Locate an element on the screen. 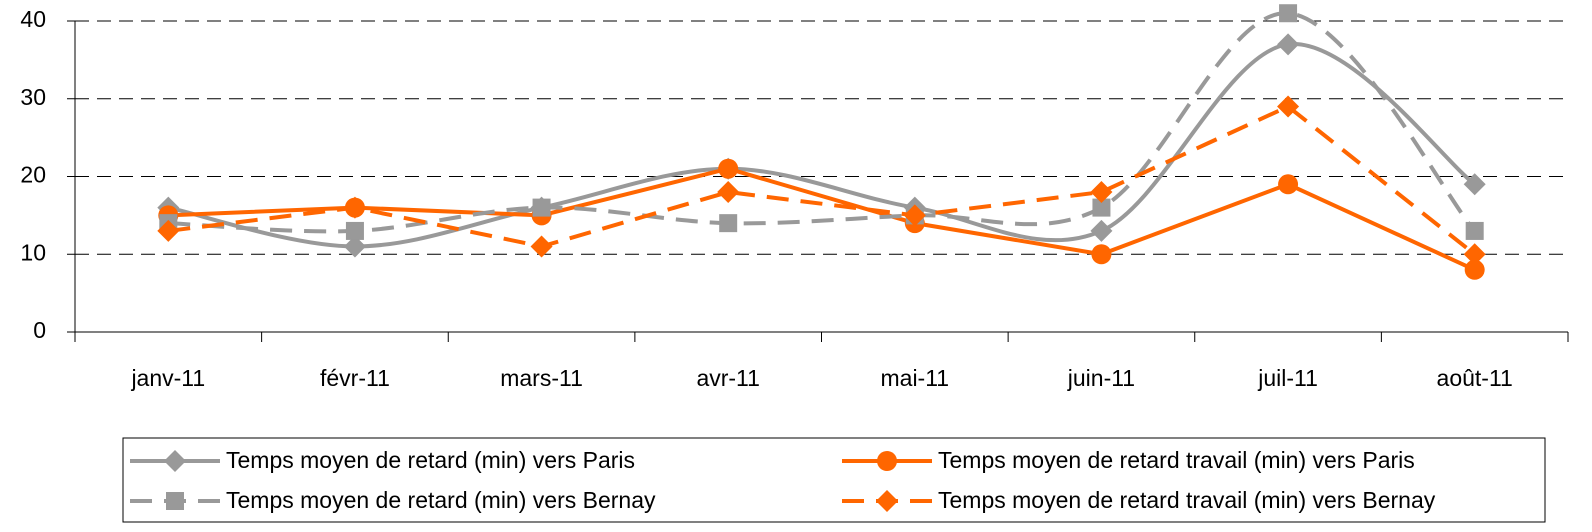  x-tick-label: août-11 is located at coordinates (1475, 378).